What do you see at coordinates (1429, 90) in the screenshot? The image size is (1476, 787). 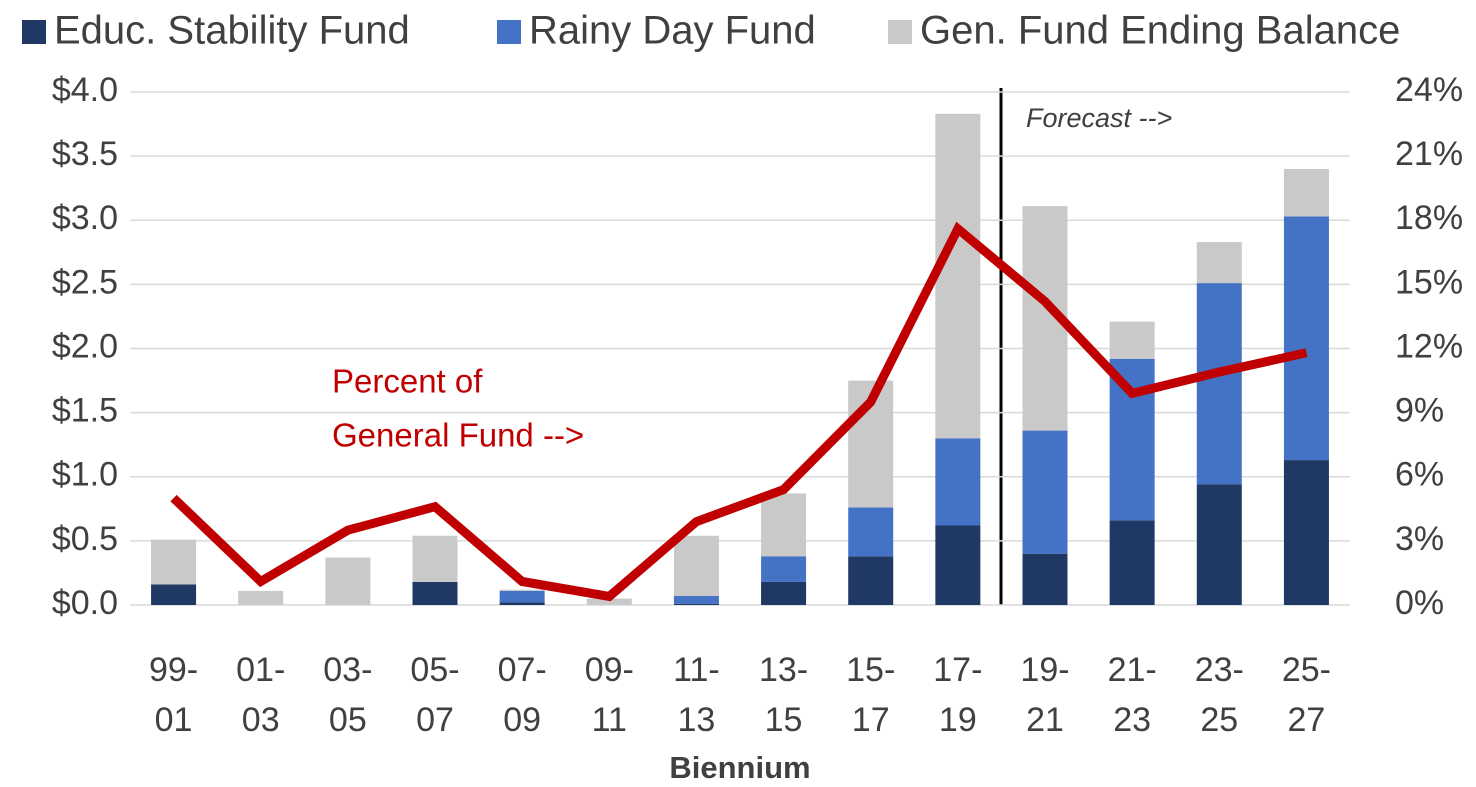 I see `y2-tick-label: 24%` at bounding box center [1429, 90].